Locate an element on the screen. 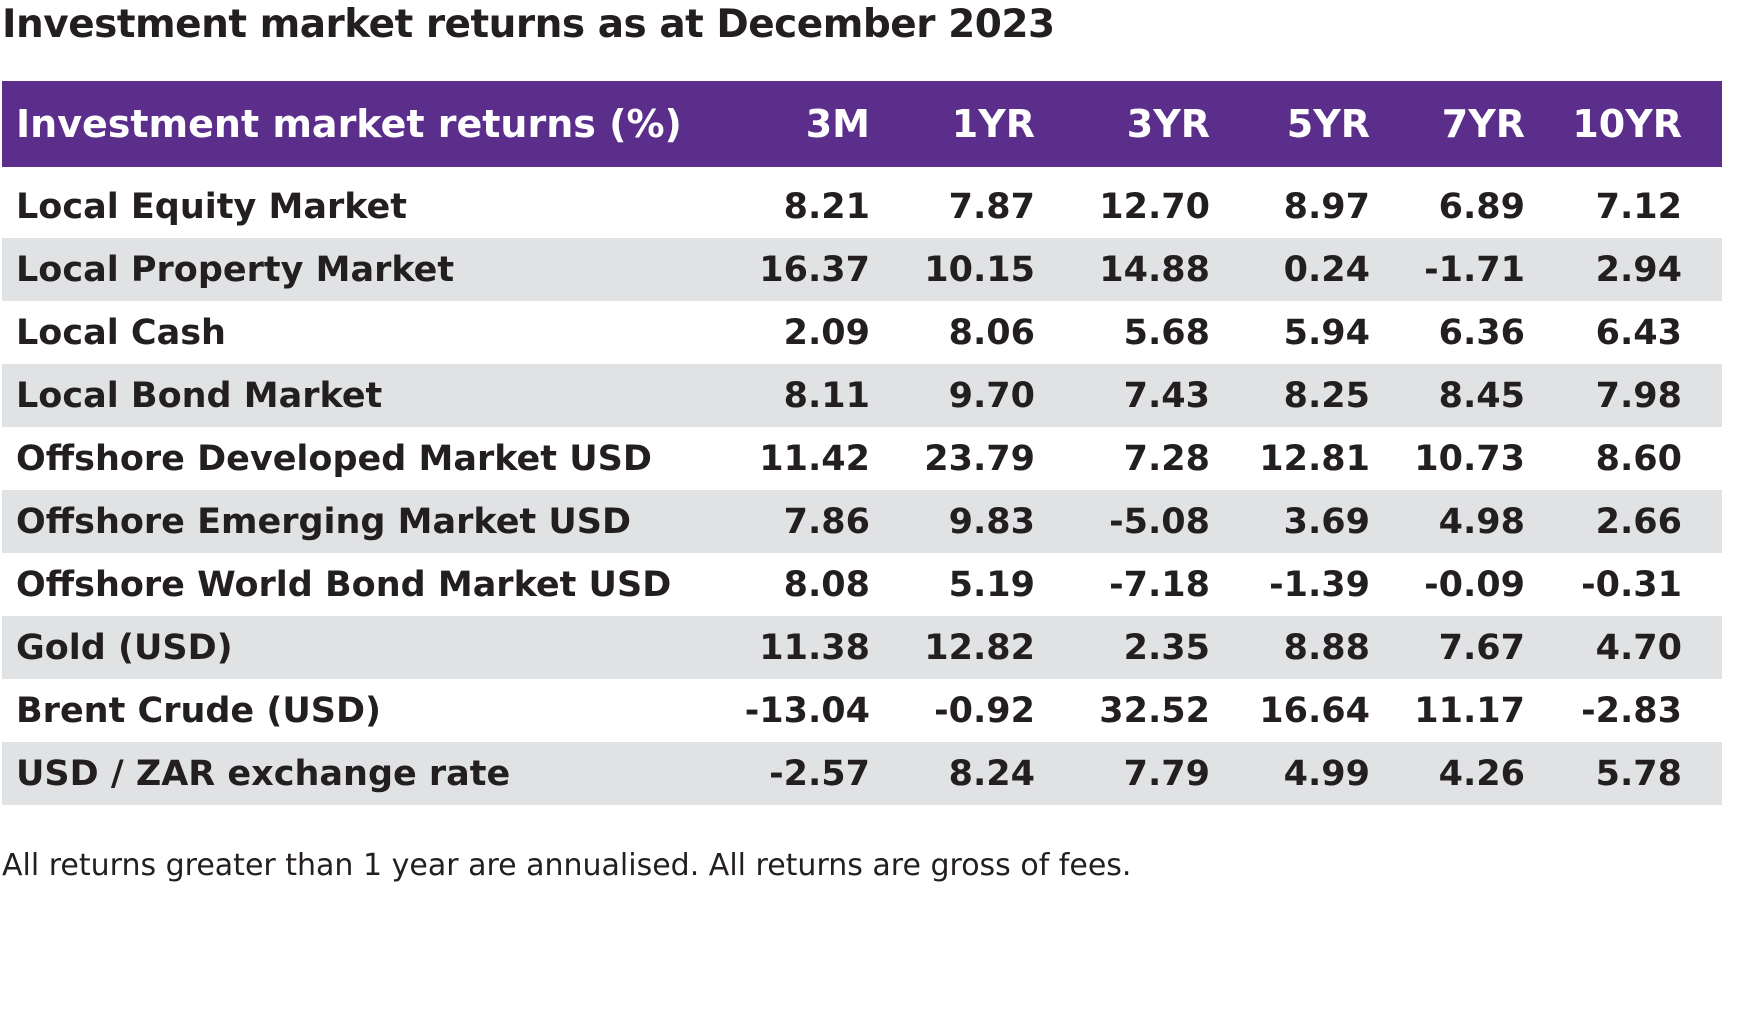 The width and height of the screenshot is (1748, 1021). row-label: Local Bond Market is located at coordinates (199, 395).